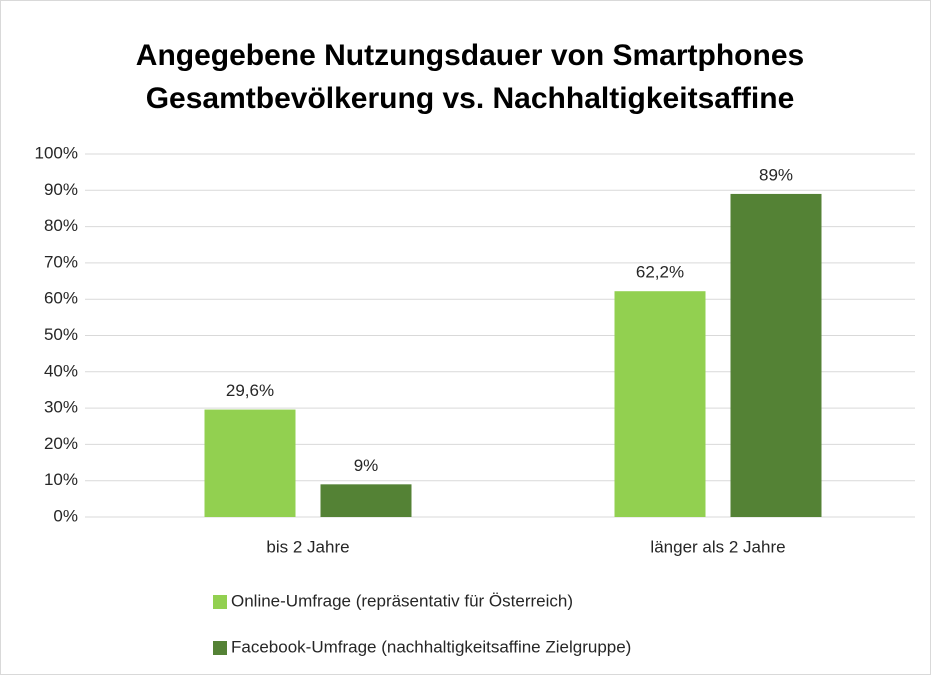  What do you see at coordinates (470, 55) in the screenshot?
I see `chart-title: Angegebene Nutzungsdauer von Smartphones` at bounding box center [470, 55].